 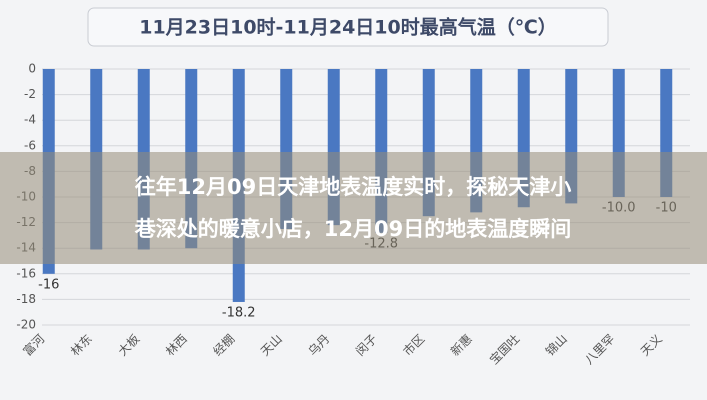 What do you see at coordinates (30, 145) in the screenshot?
I see `y-tick-label: -6` at bounding box center [30, 145].